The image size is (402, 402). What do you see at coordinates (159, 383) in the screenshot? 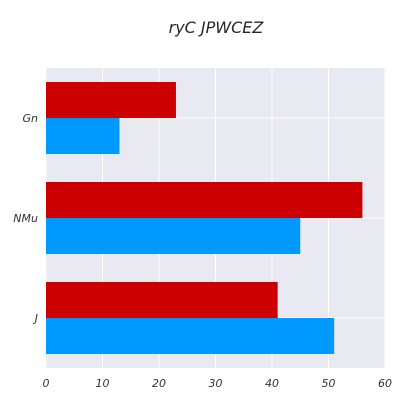
I see `x-tick-label: 20` at bounding box center [159, 383].